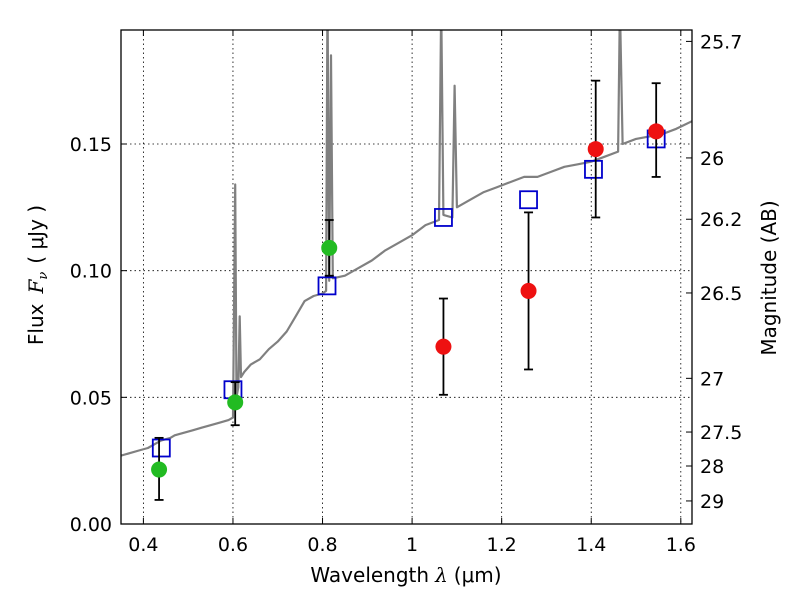 The height and width of the screenshot is (600, 800). What do you see at coordinates (91, 398) in the screenshot?
I see `y-tick-label: 0.05` at bounding box center [91, 398].